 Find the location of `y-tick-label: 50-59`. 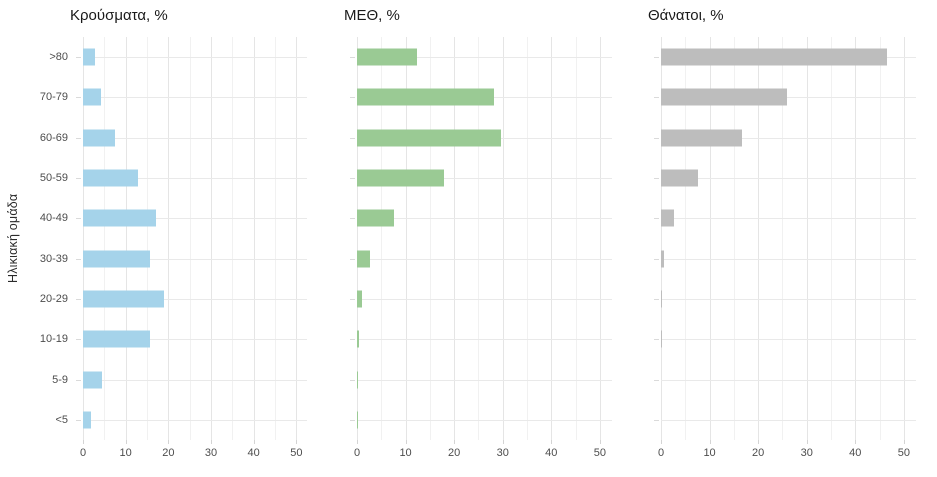

y-tick-label: 50-59 is located at coordinates (53, 178).